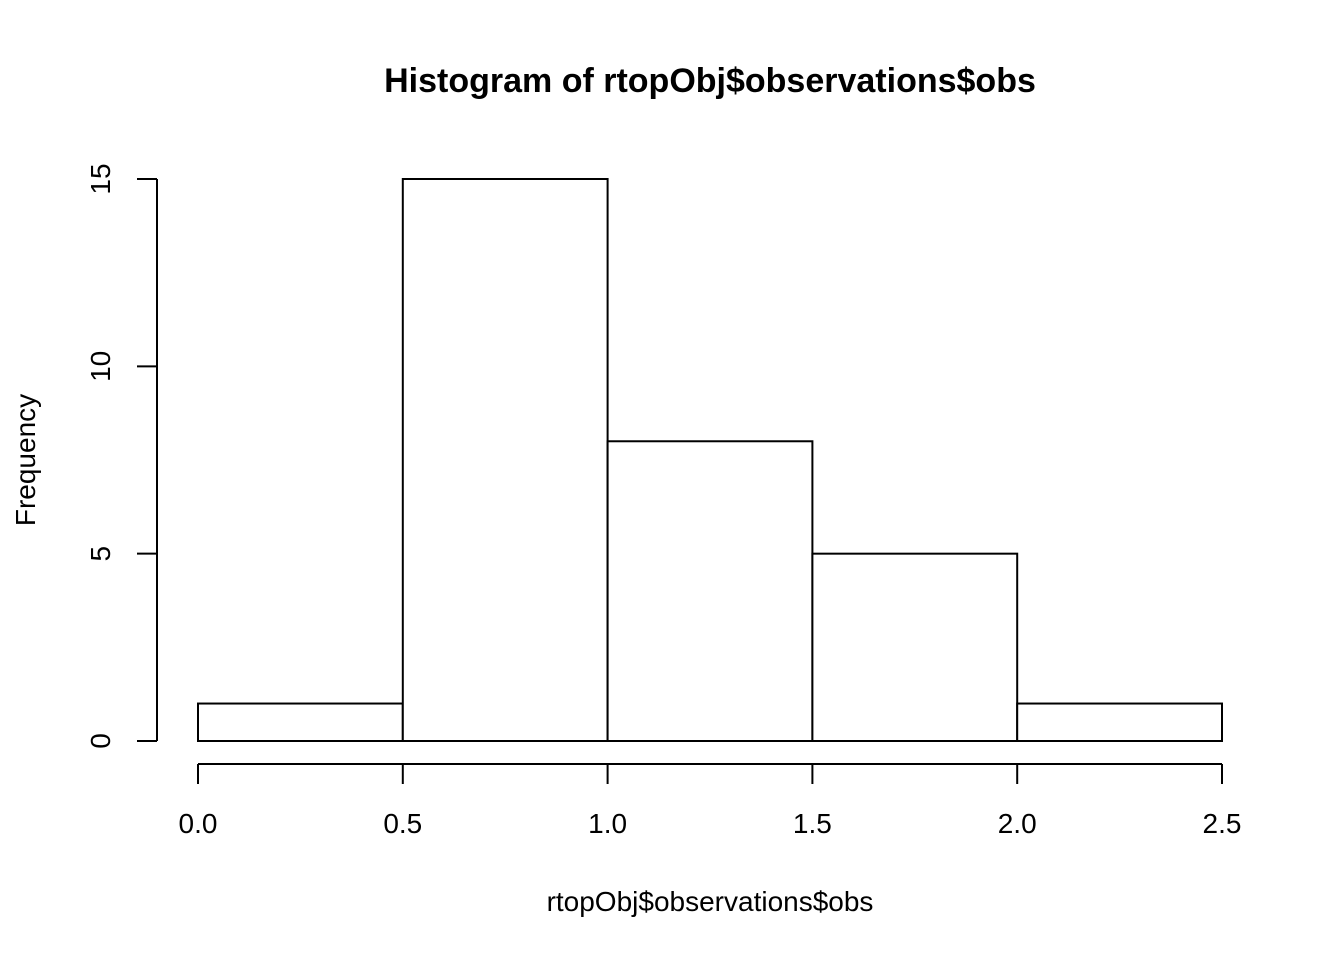 This screenshot has height=960, width=1344. Describe the element at coordinates (198, 823) in the screenshot. I see `x-tick-label-0: 0.0` at that location.